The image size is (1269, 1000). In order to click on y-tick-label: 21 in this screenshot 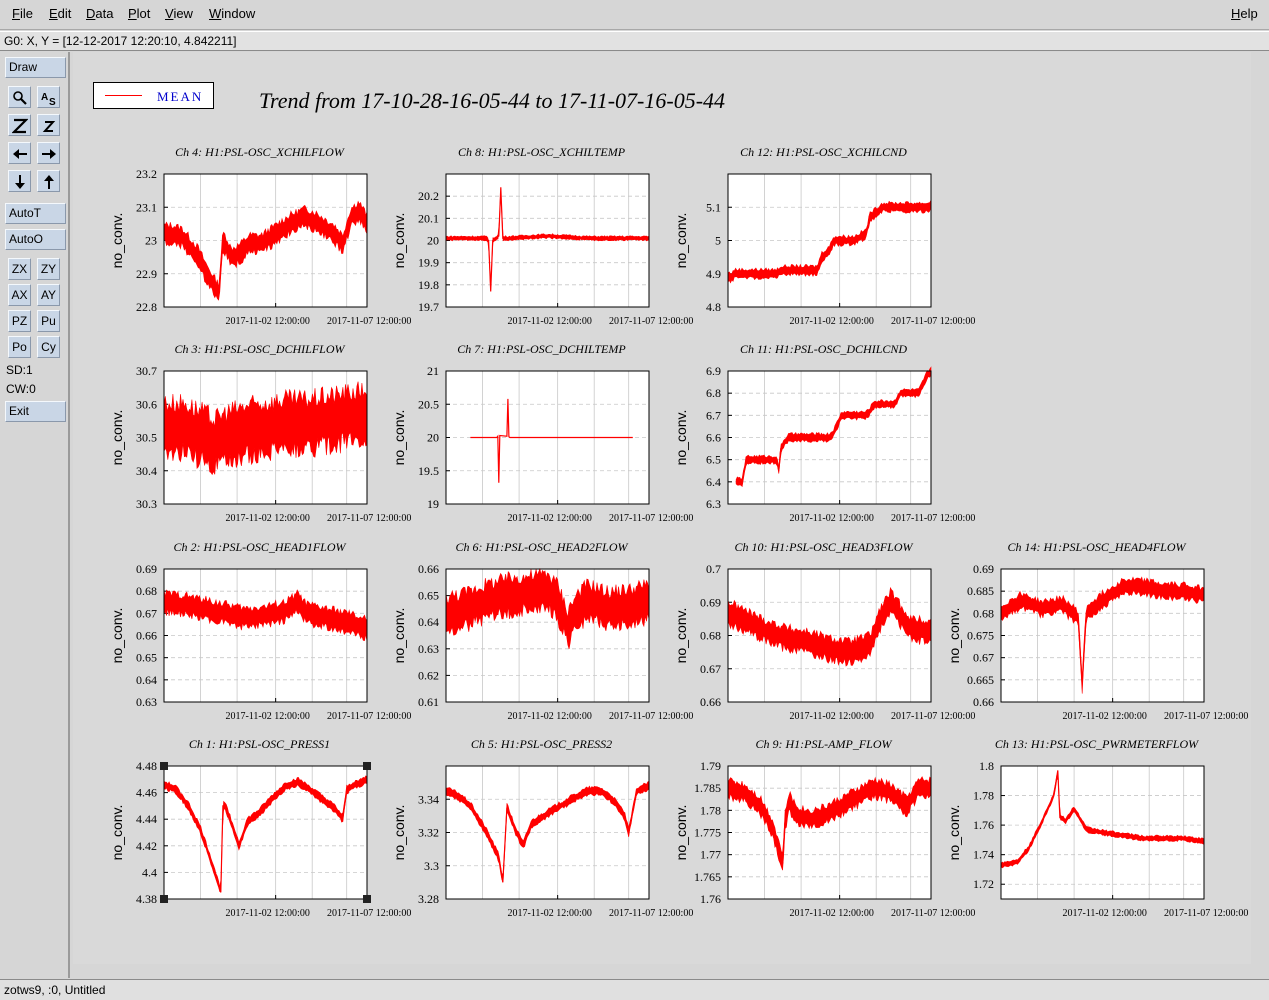, I will do `click(433, 371)`.